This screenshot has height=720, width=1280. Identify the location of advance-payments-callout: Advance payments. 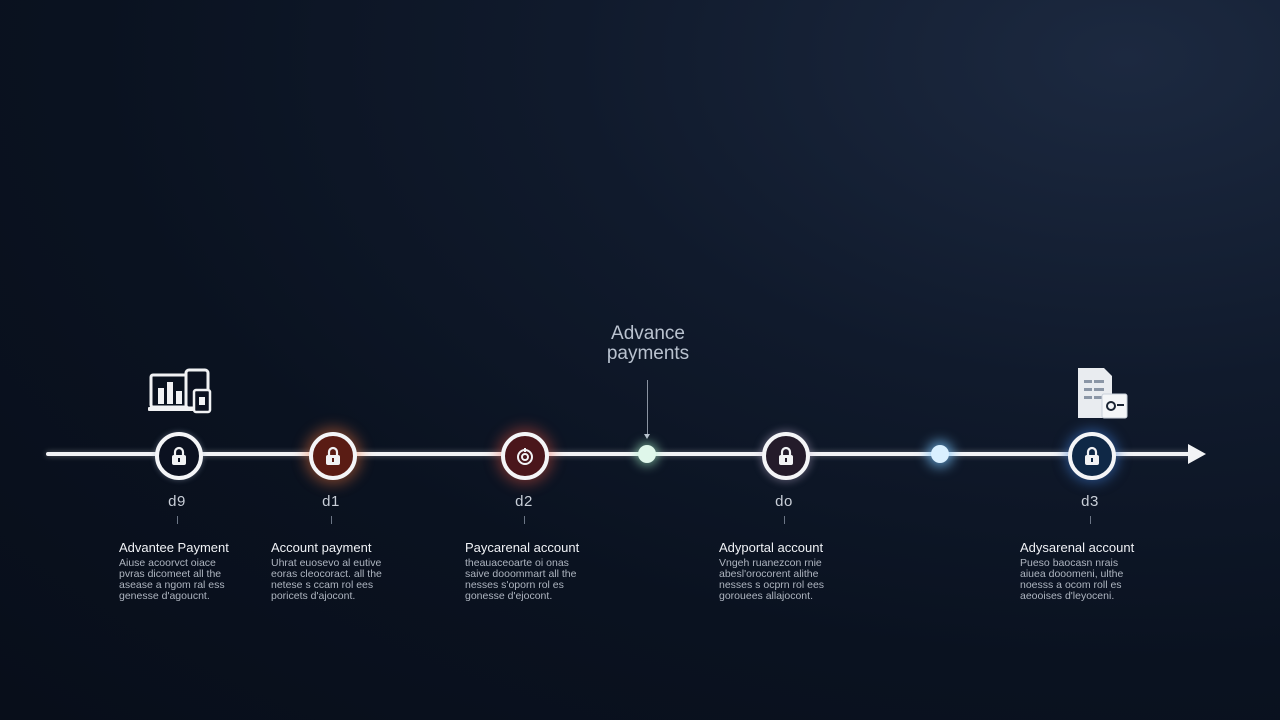
(648, 343).